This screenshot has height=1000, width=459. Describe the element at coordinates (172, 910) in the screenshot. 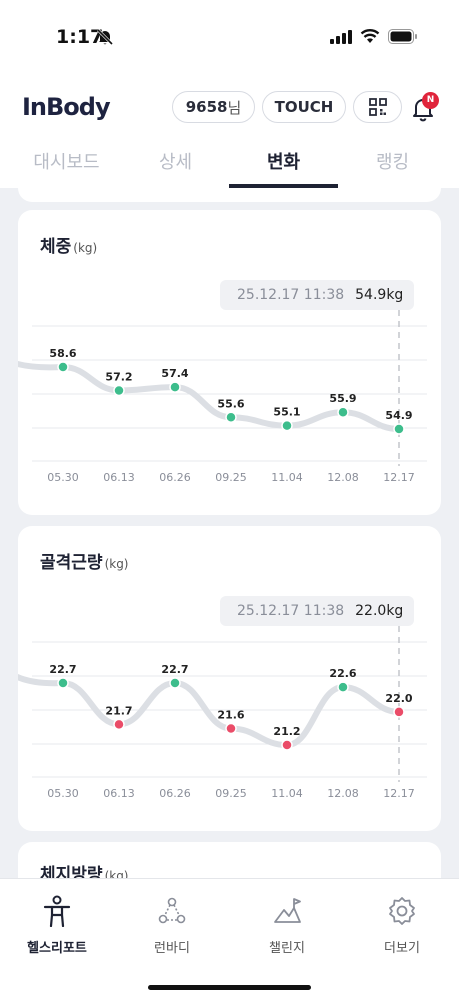

I see `runbody-icon` at that location.